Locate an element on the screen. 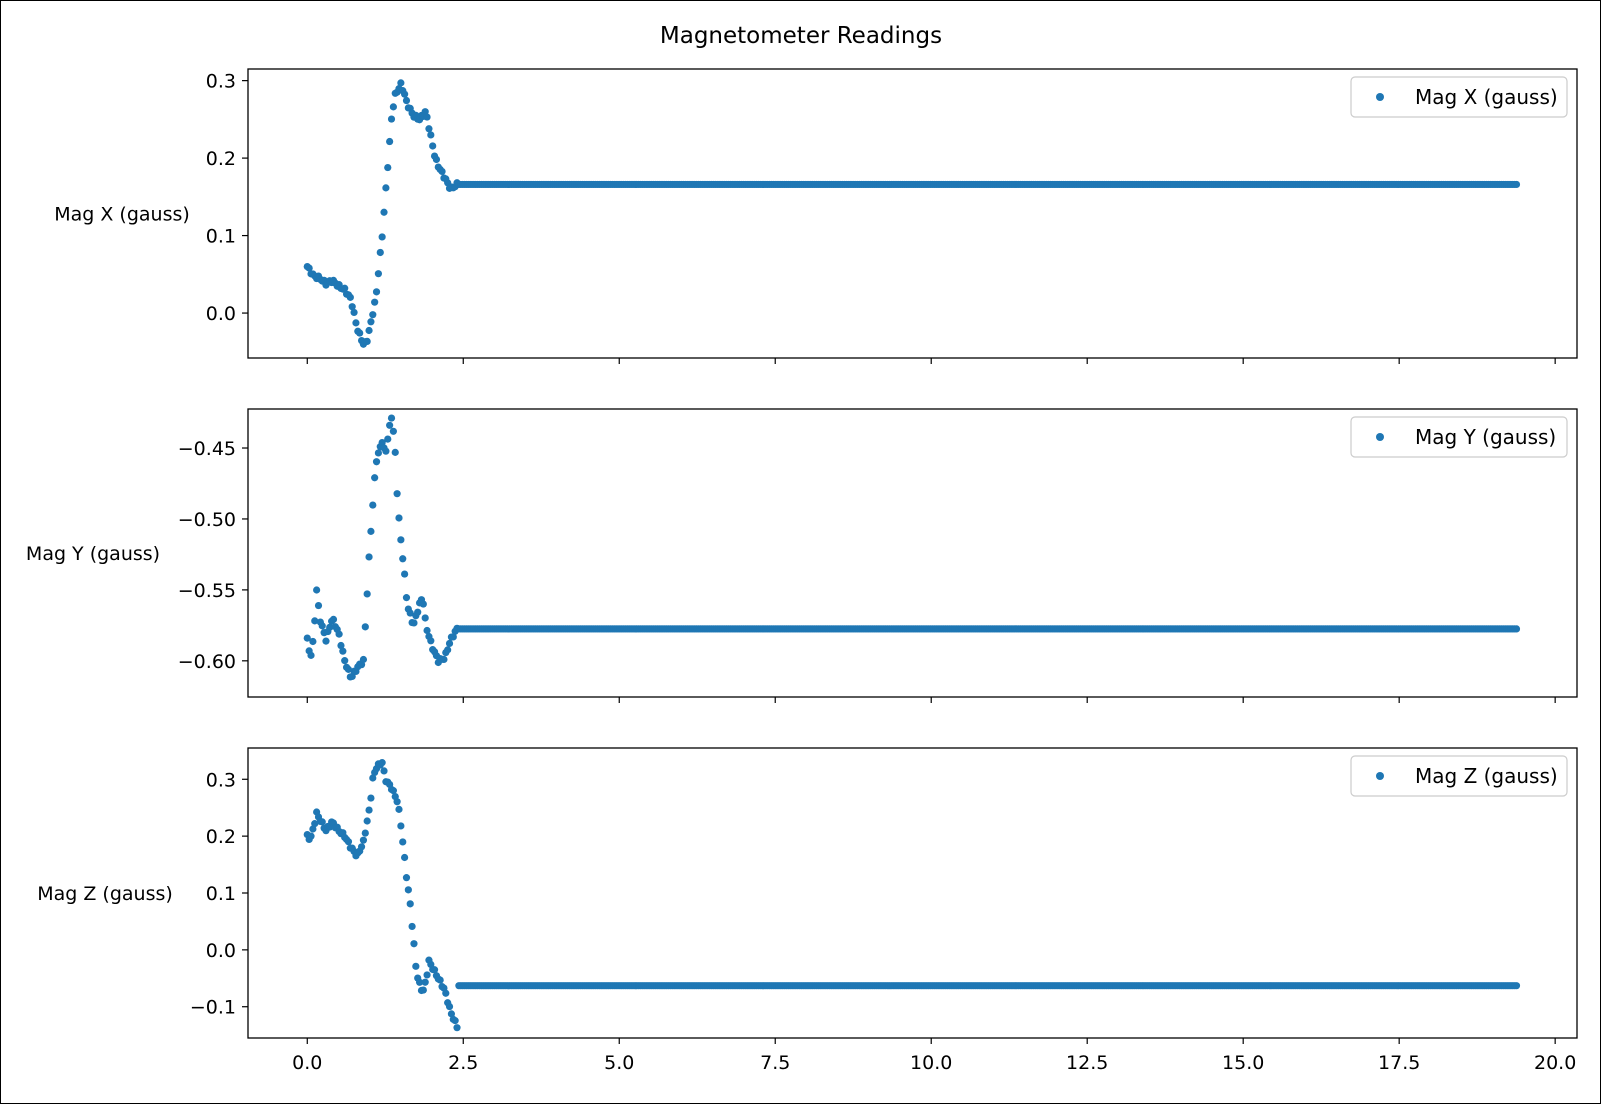 Image resolution: width=1603 pixels, height=1106 pixels. x-tick-label: 20.0 is located at coordinates (1555, 1063).